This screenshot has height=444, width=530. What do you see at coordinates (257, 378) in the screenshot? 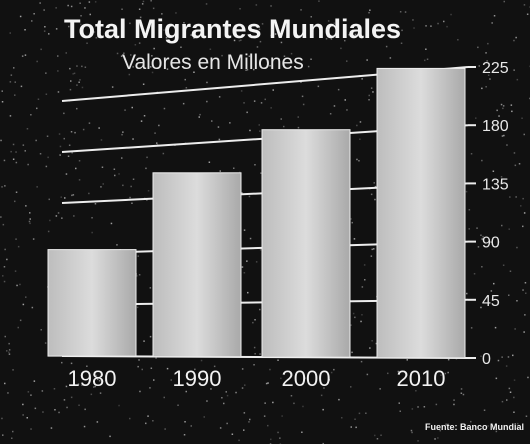
I see `x-axis-categories: 1980 1990 2000 2010` at bounding box center [257, 378].